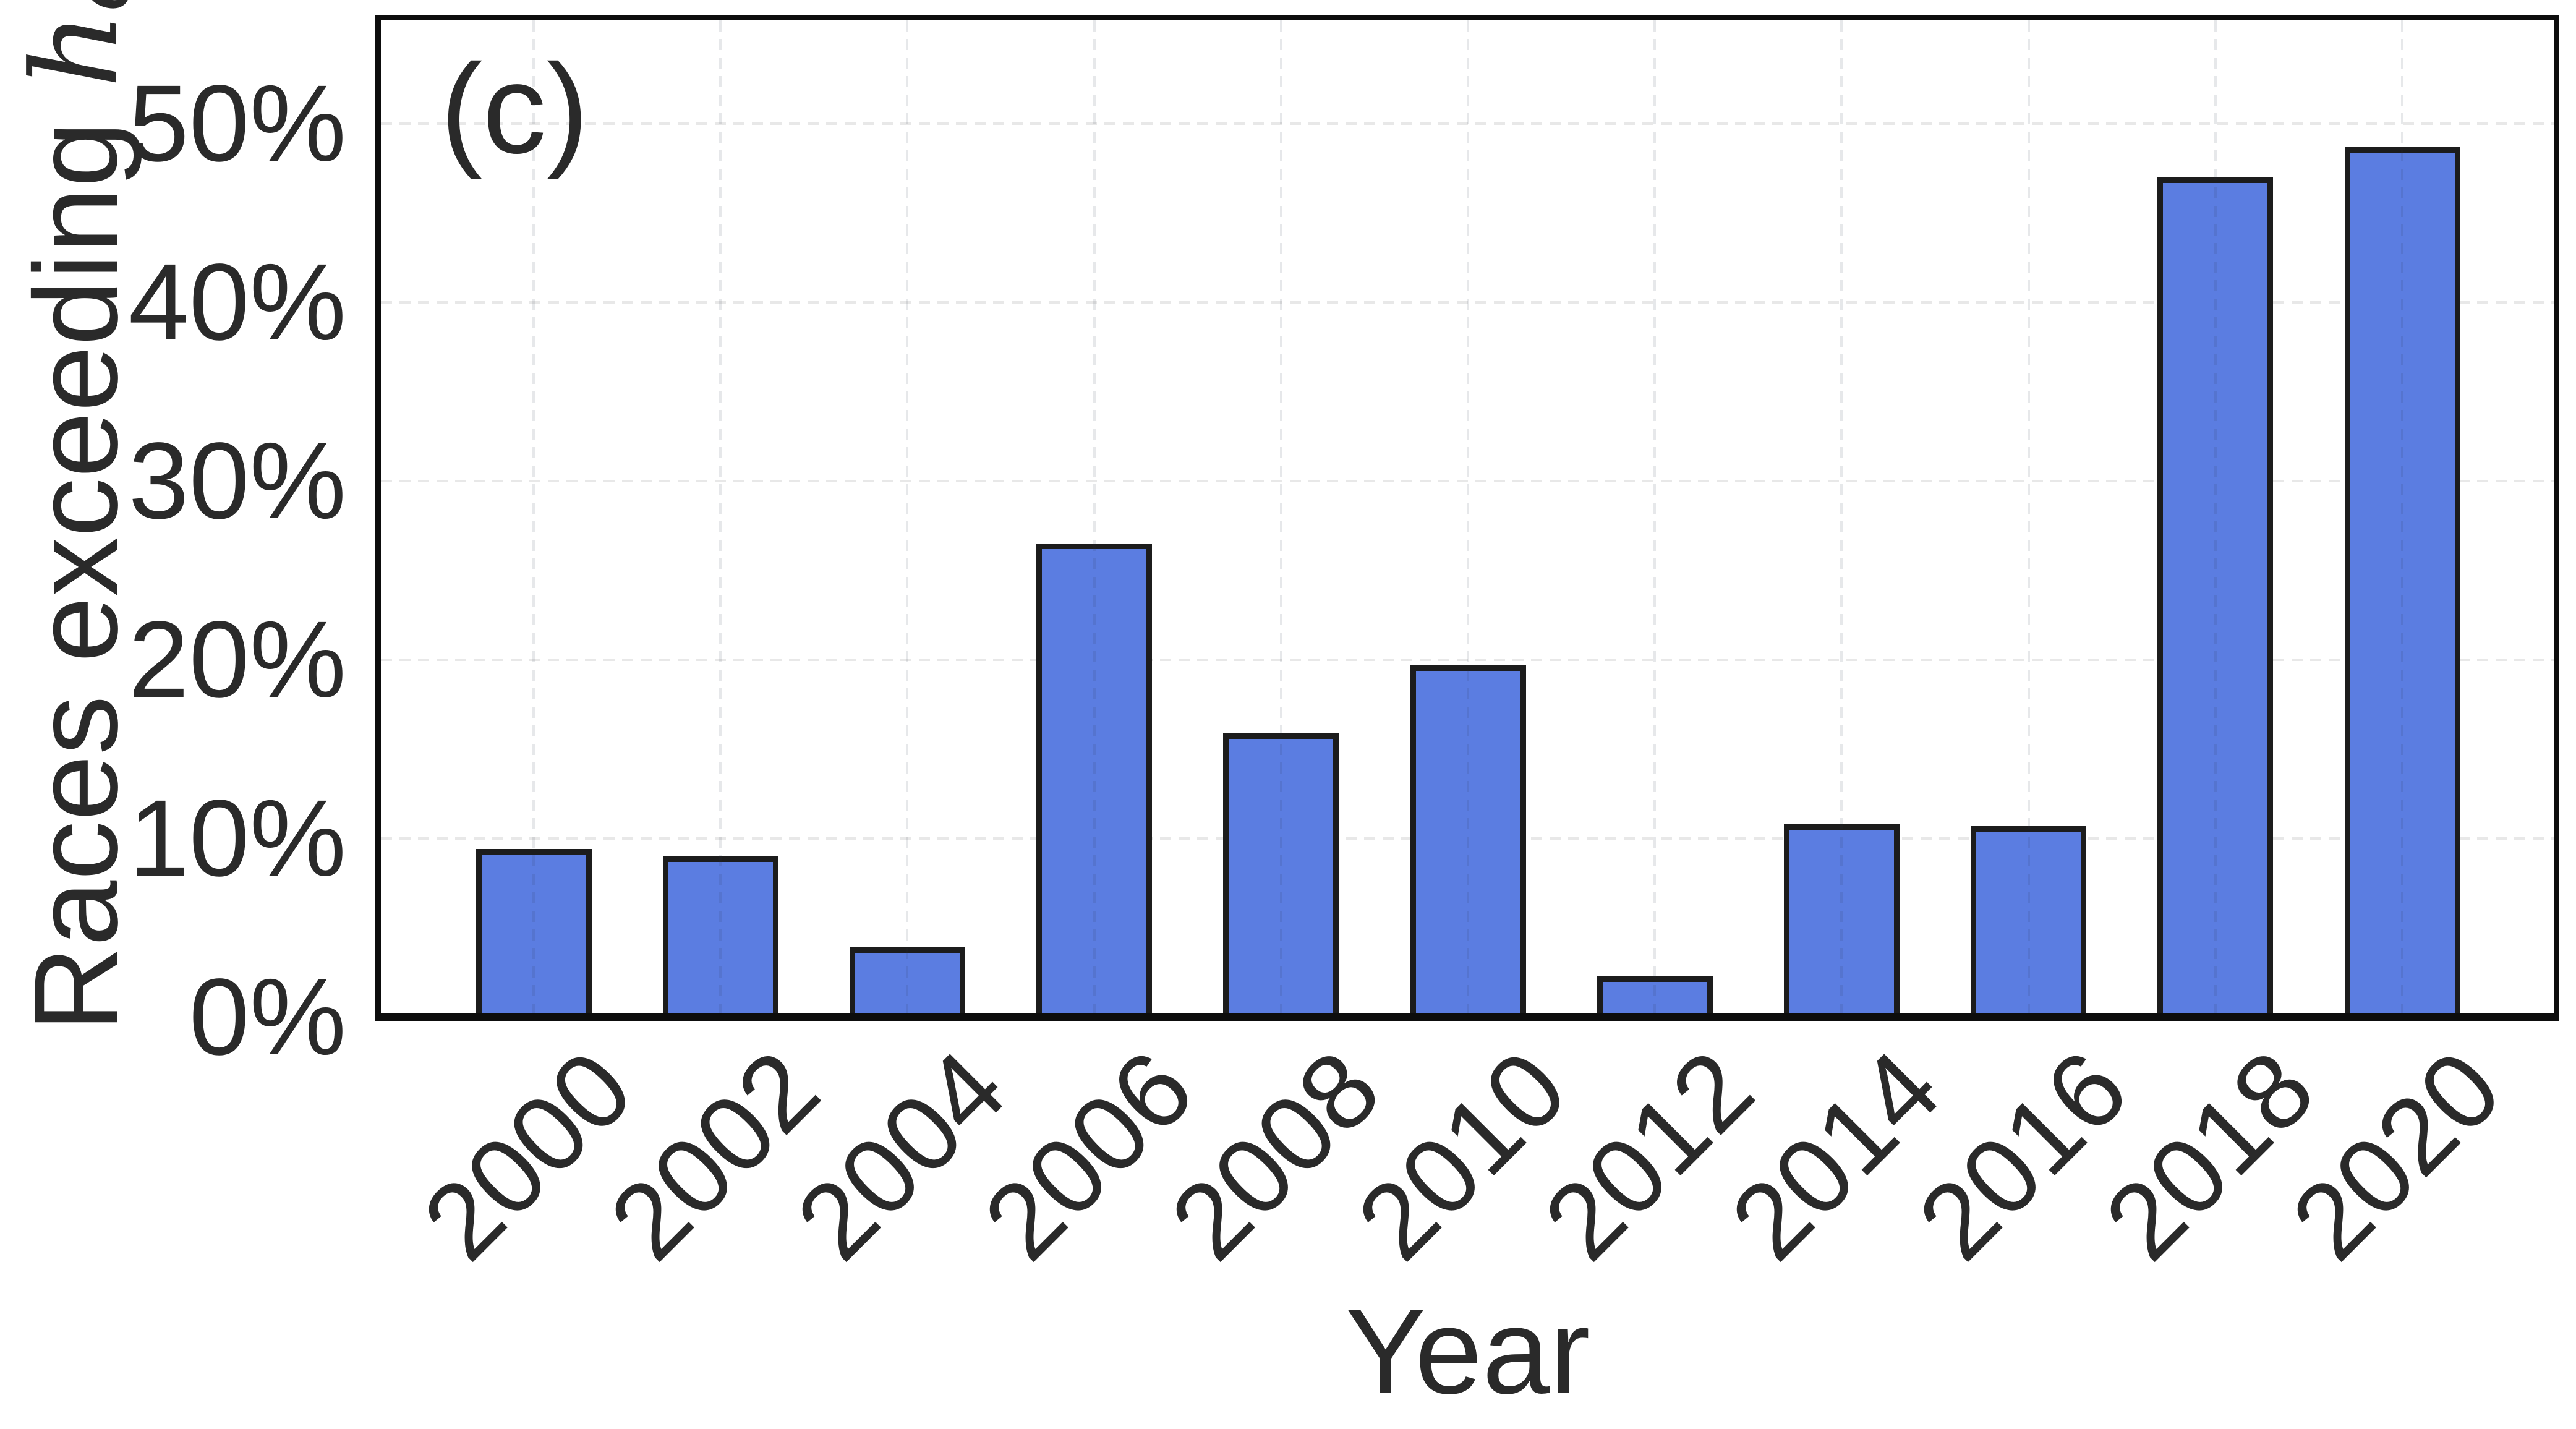 This screenshot has height=1429, width=2576. What do you see at coordinates (1467, 17) in the screenshot?
I see `spine-top` at bounding box center [1467, 17].